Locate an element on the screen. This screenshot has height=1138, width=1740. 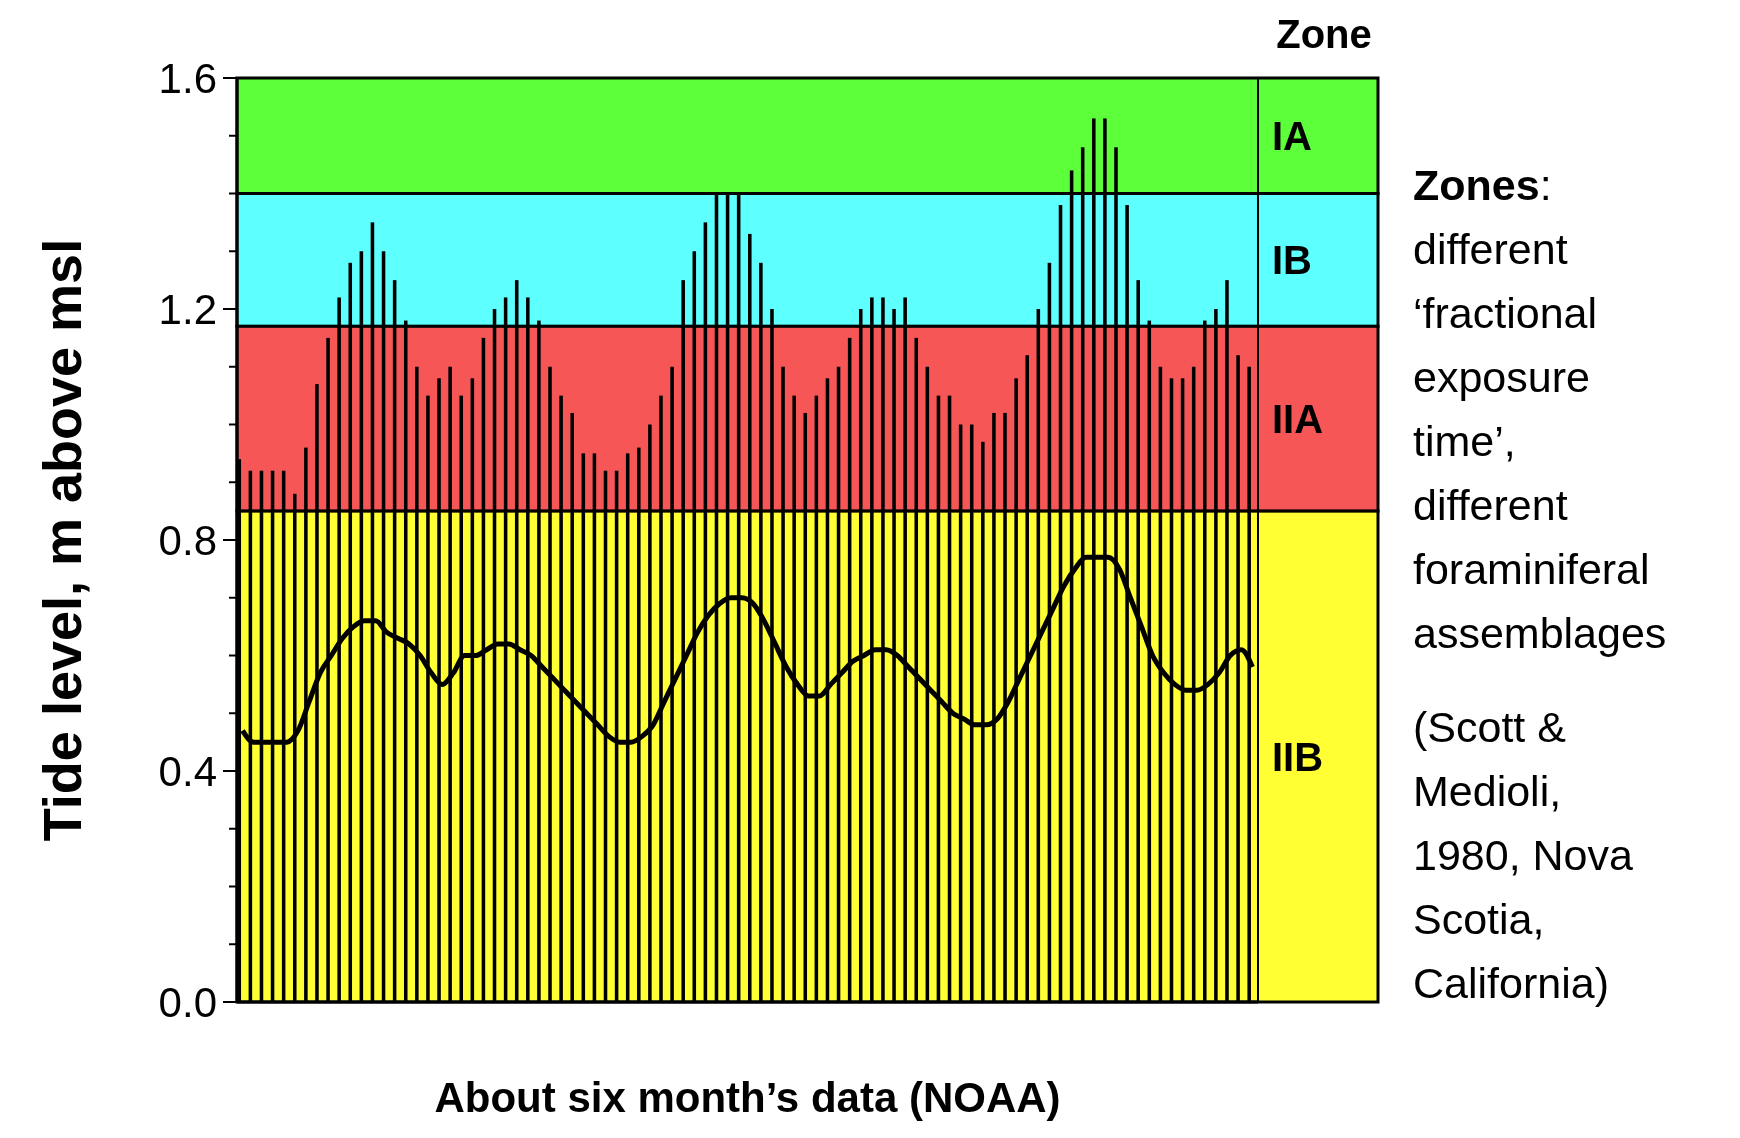
y-tick-label: 1.6 is located at coordinates (187, 78).